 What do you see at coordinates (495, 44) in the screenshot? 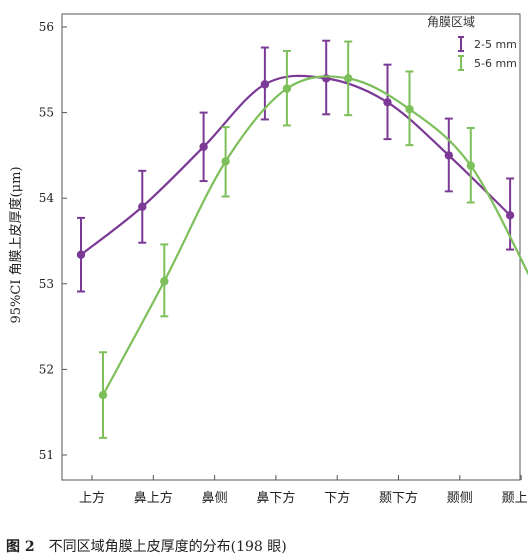
I see `legend-label: 2-5 mm` at bounding box center [495, 44].